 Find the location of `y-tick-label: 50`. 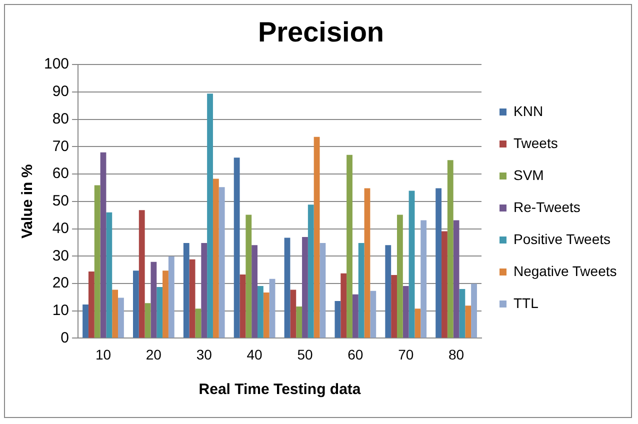

y-tick-label: 50 is located at coordinates (61, 201).